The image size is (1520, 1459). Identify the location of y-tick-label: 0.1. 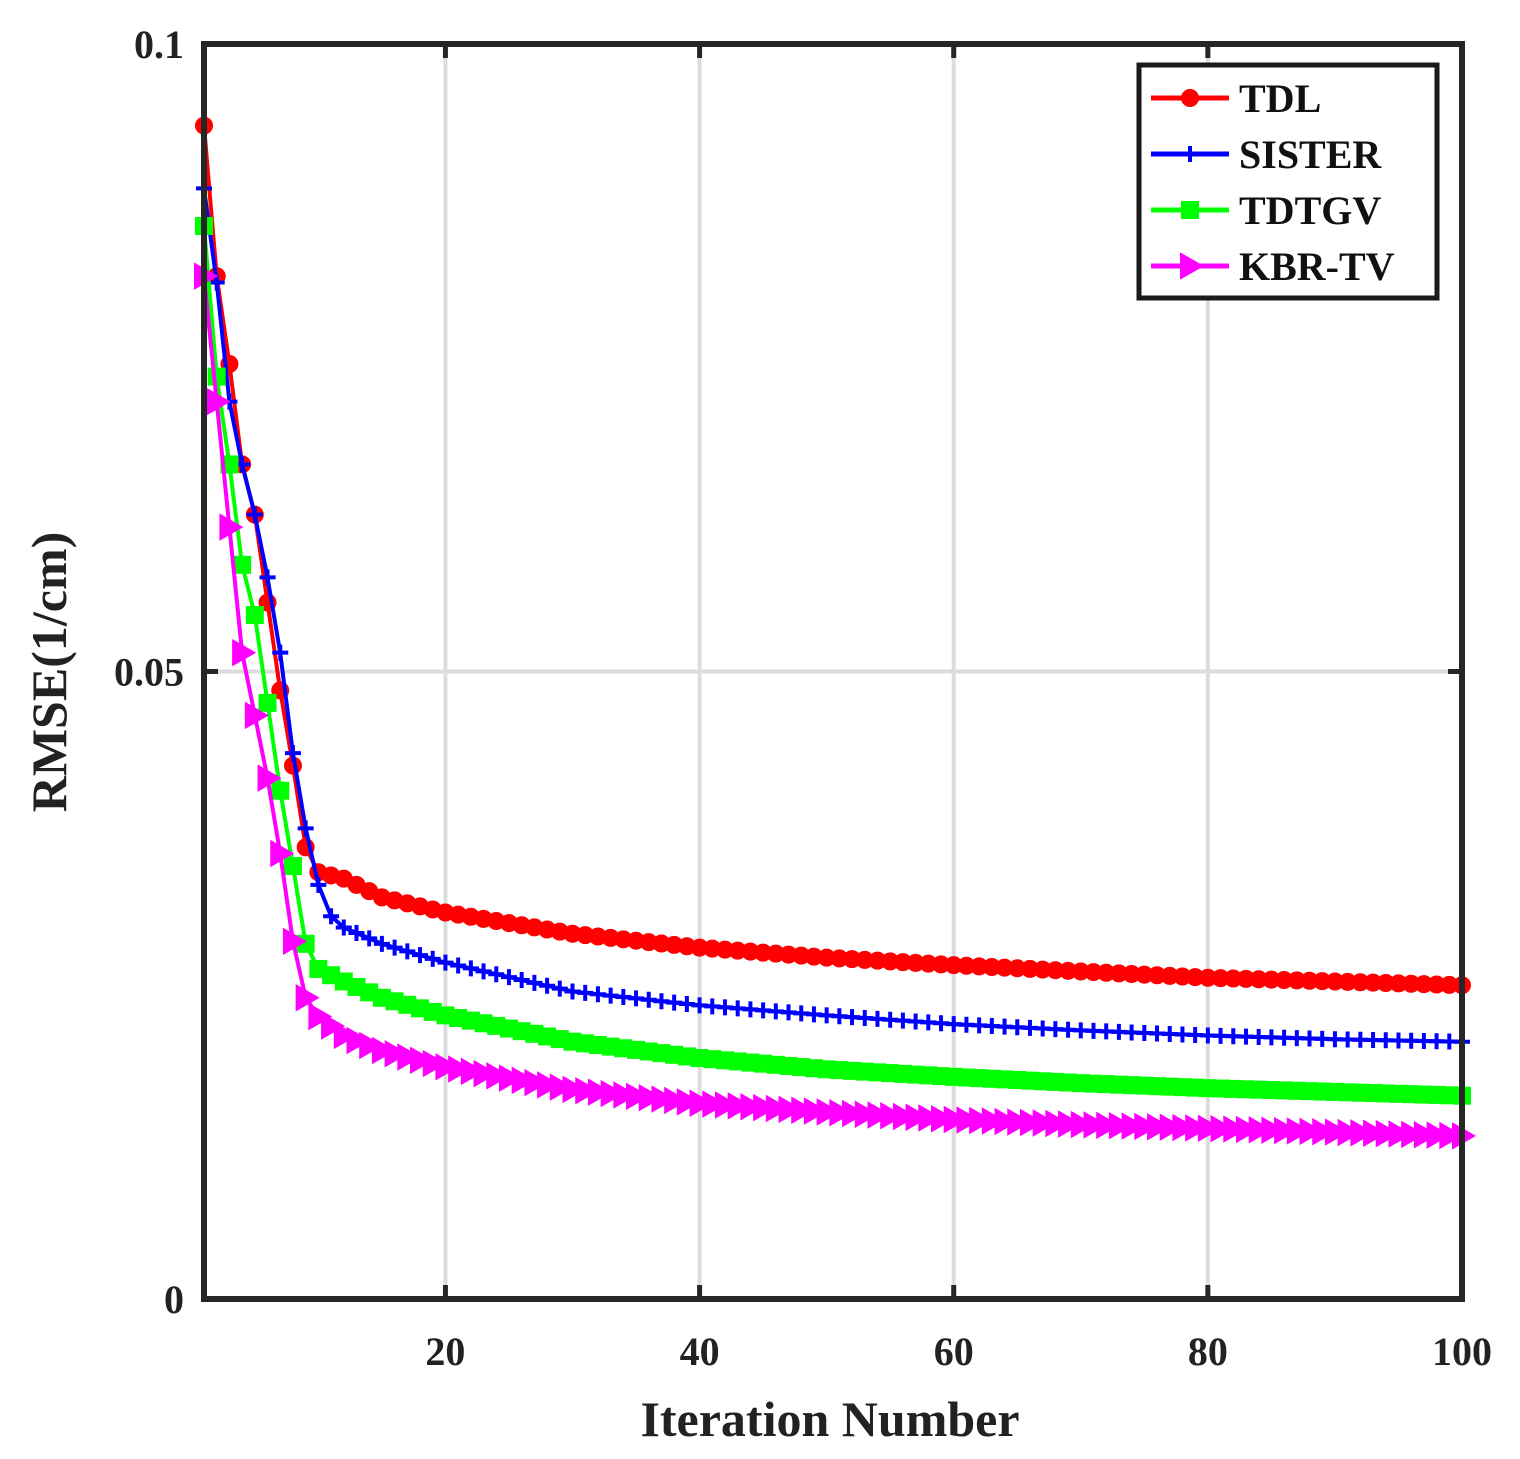
(159, 44).